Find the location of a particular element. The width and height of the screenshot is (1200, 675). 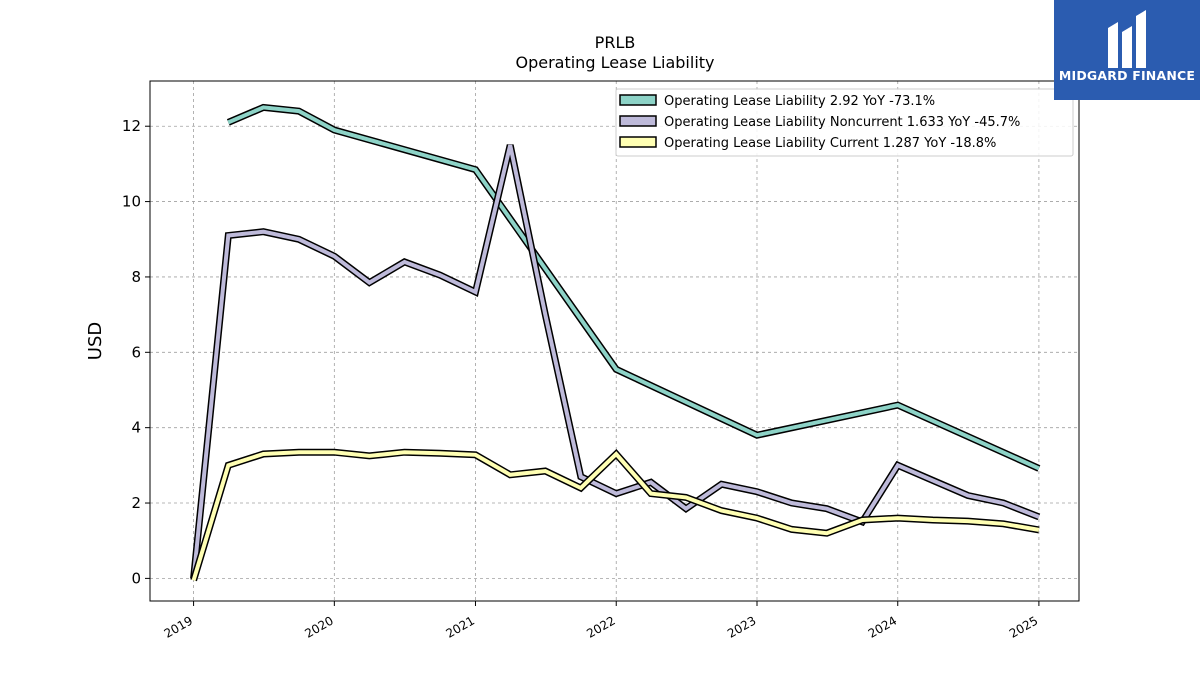

chart-title: PRLB is located at coordinates (615, 42).